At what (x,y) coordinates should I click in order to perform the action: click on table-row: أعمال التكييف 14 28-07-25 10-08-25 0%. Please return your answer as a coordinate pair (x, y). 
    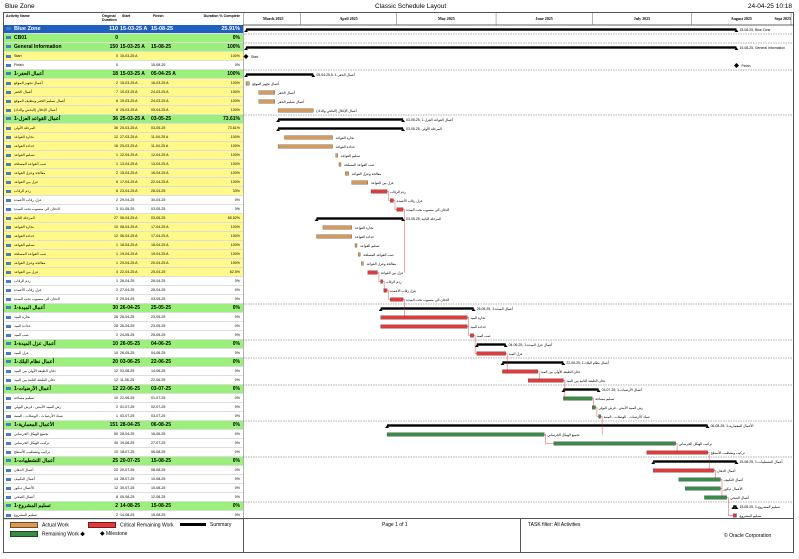
    Looking at the image, I should click on (123, 479).